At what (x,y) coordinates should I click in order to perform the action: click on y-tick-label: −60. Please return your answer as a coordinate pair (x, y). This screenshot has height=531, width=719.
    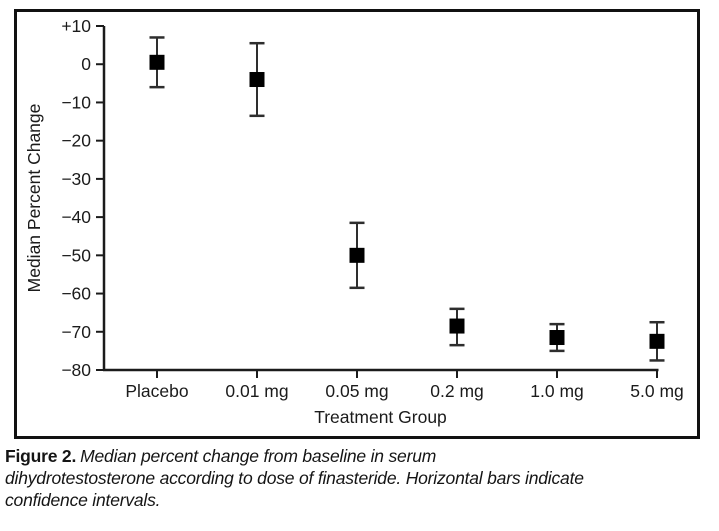
    Looking at the image, I should click on (76, 294).